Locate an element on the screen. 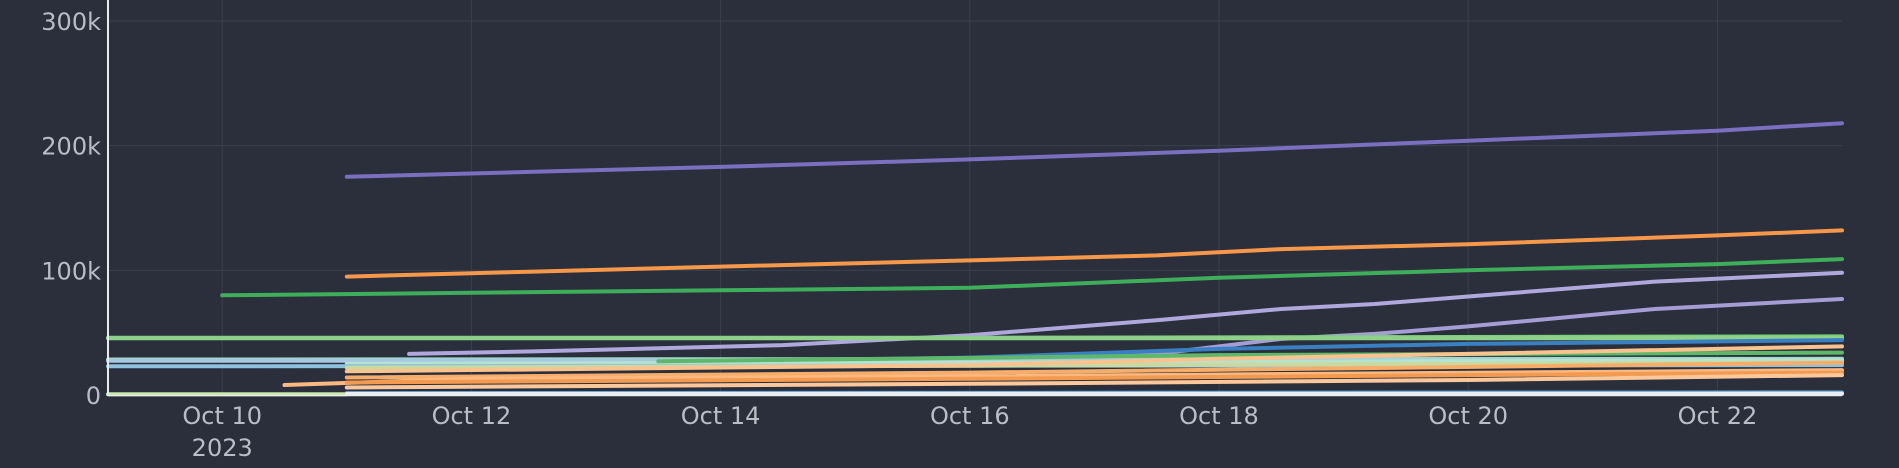  y-tick-label: 100k is located at coordinates (71, 271).